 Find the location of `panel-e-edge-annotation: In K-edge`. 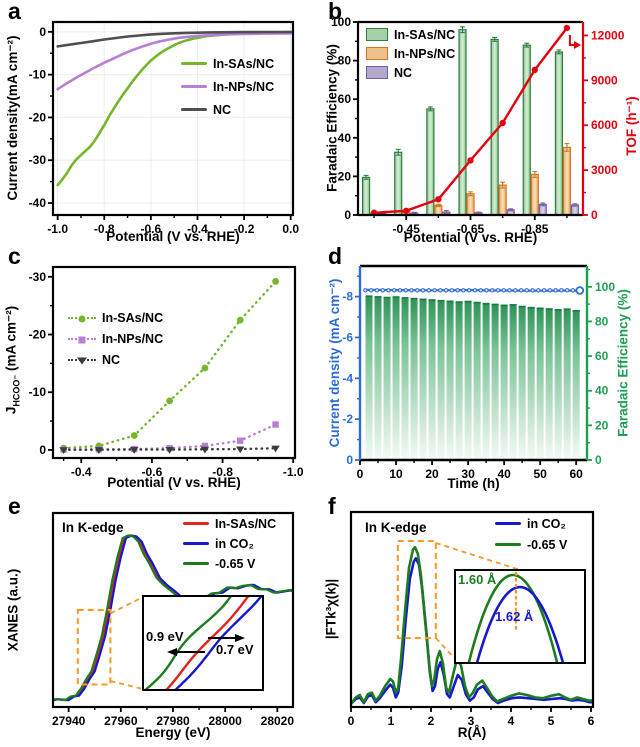

panel-e-edge-annotation: In K-edge is located at coordinates (93, 527).